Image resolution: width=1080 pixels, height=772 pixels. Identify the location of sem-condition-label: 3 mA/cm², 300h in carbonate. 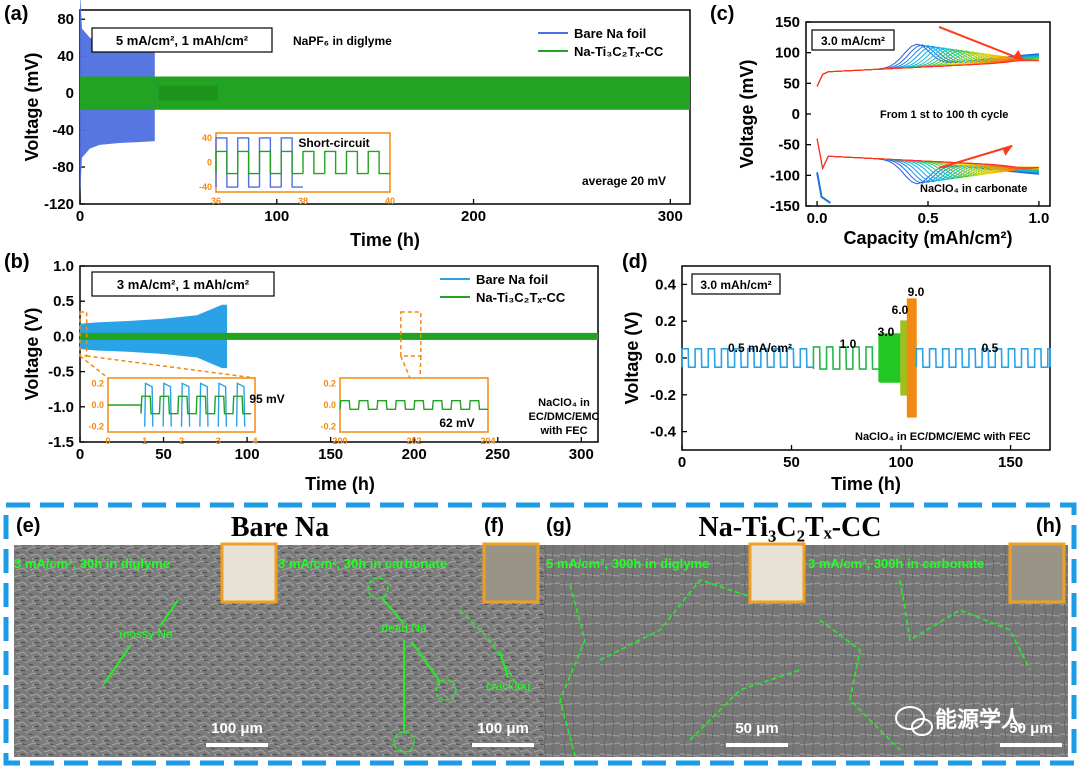
(896, 563).